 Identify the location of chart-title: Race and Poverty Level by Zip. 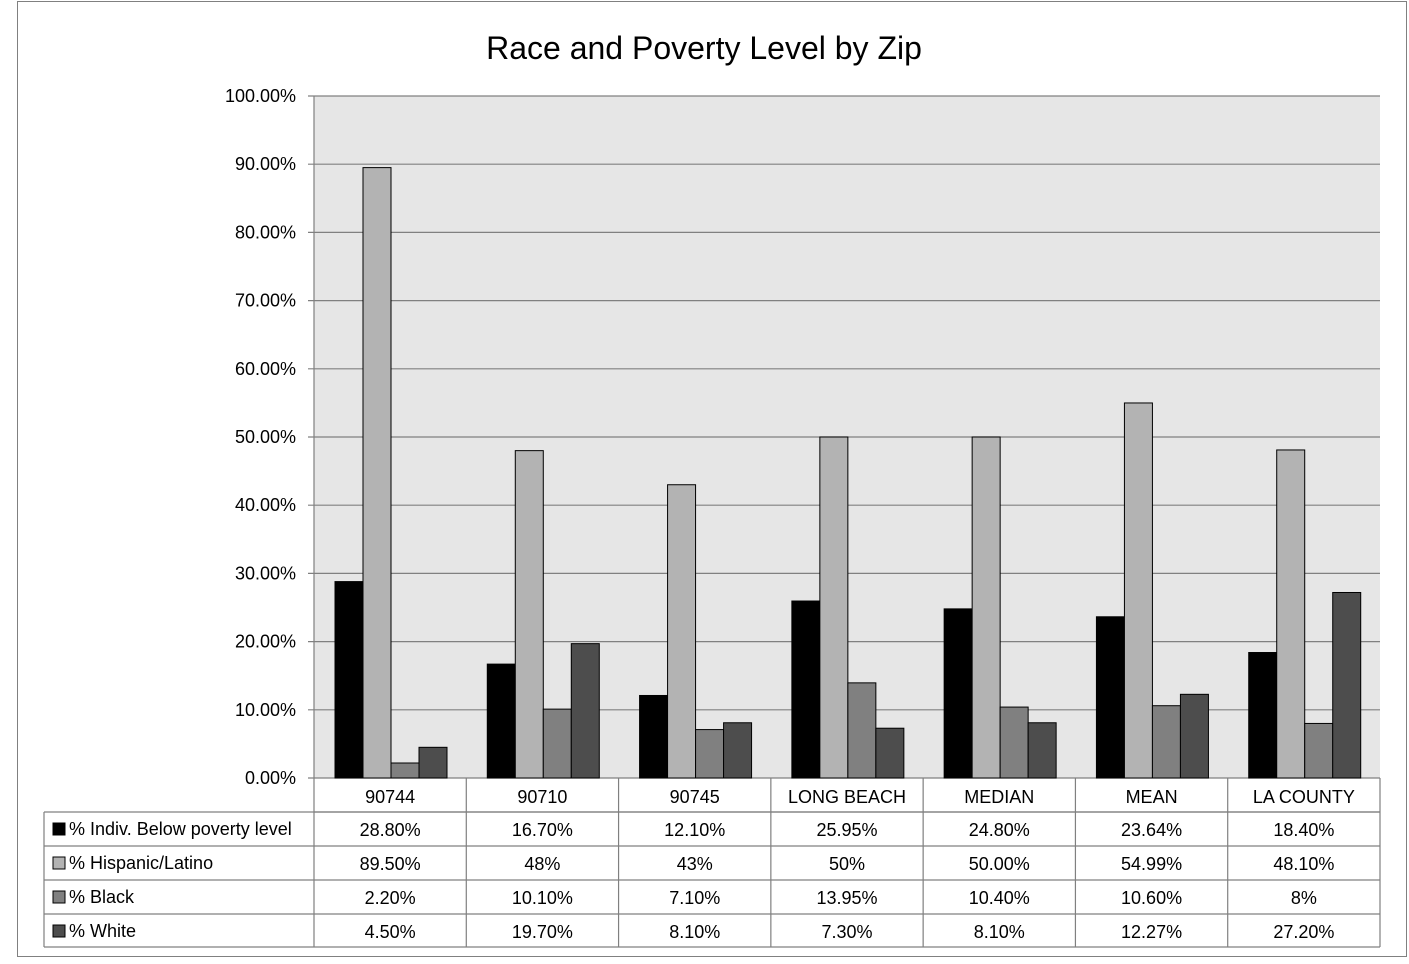
(704, 48).